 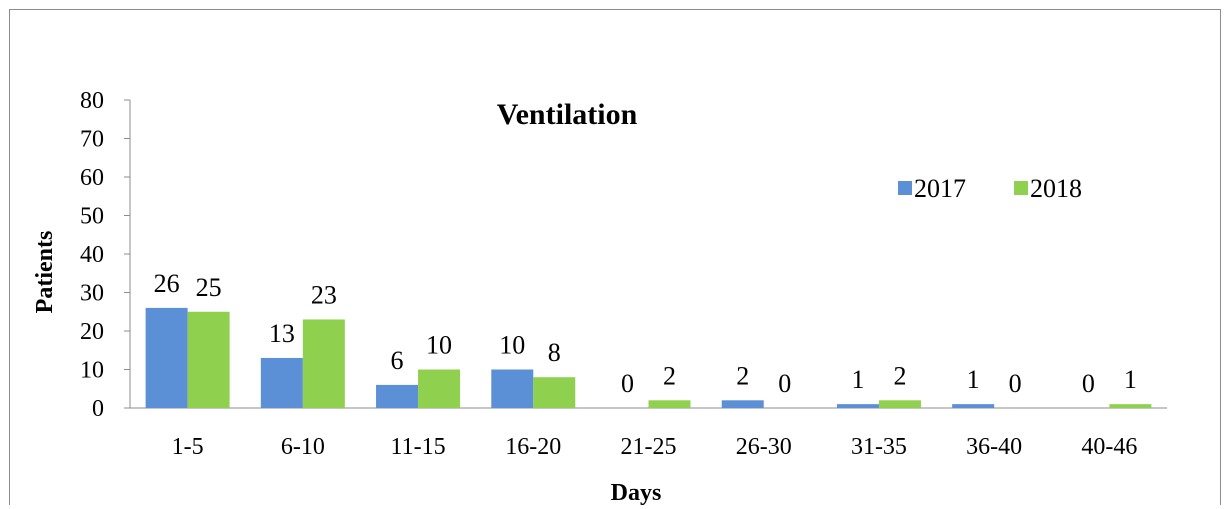 I want to click on y-tick-label: 70, so click(x=92, y=140).